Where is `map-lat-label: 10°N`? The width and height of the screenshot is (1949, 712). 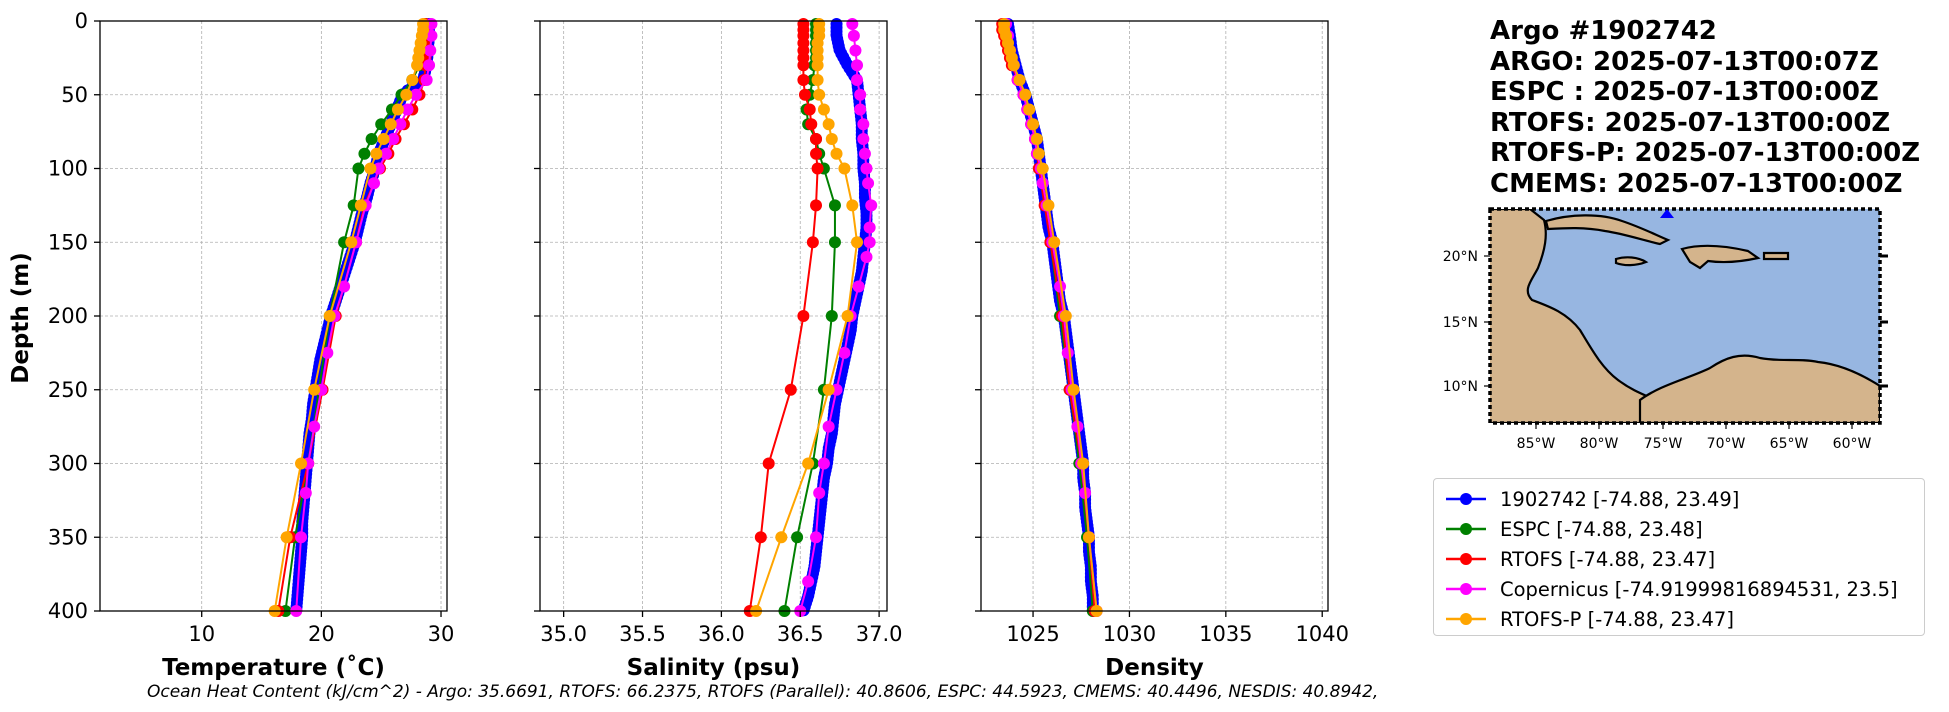 map-lat-label: 10°N is located at coordinates (1460, 387).